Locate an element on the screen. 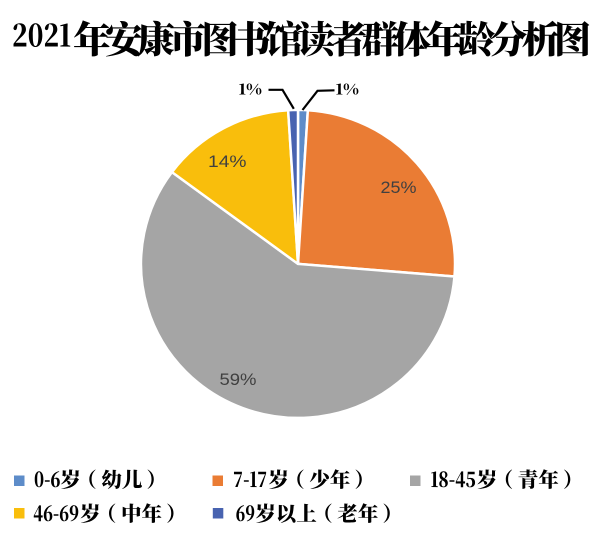 The width and height of the screenshot is (600, 540). svg-text: 59% is located at coordinates (238, 380).